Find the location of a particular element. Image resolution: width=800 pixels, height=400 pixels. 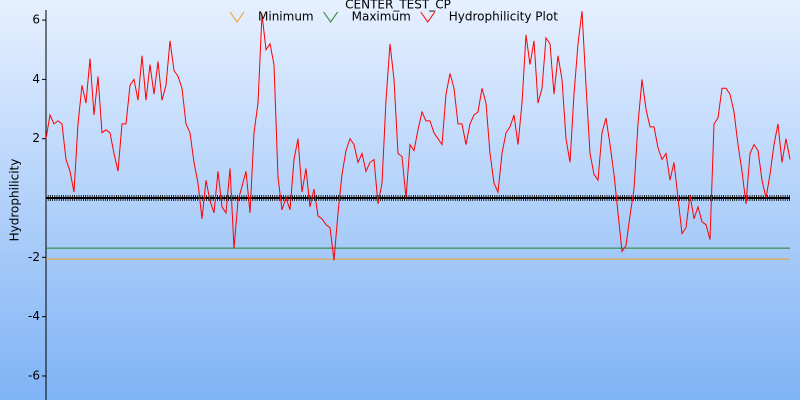

legend-label: Hydrophilicity Plot is located at coordinates (503, 17).